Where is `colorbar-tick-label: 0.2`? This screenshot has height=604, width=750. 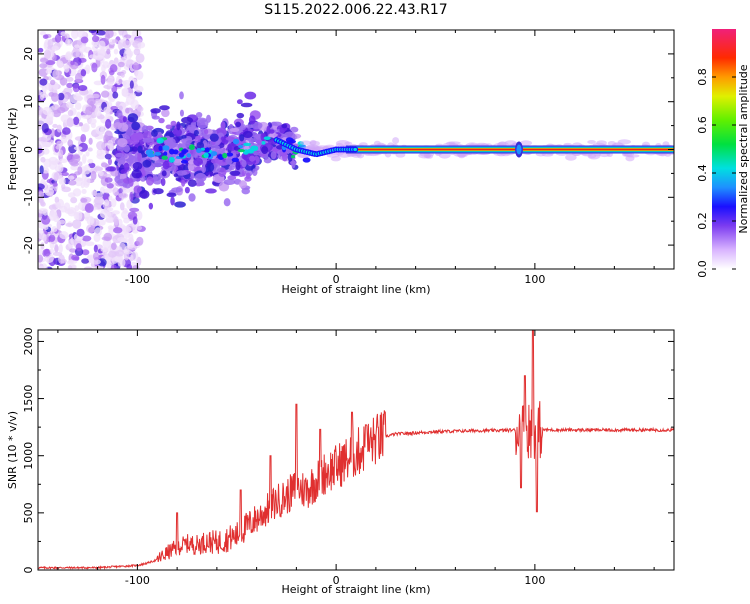 colorbar-tick-label: 0.2 is located at coordinates (702, 221).